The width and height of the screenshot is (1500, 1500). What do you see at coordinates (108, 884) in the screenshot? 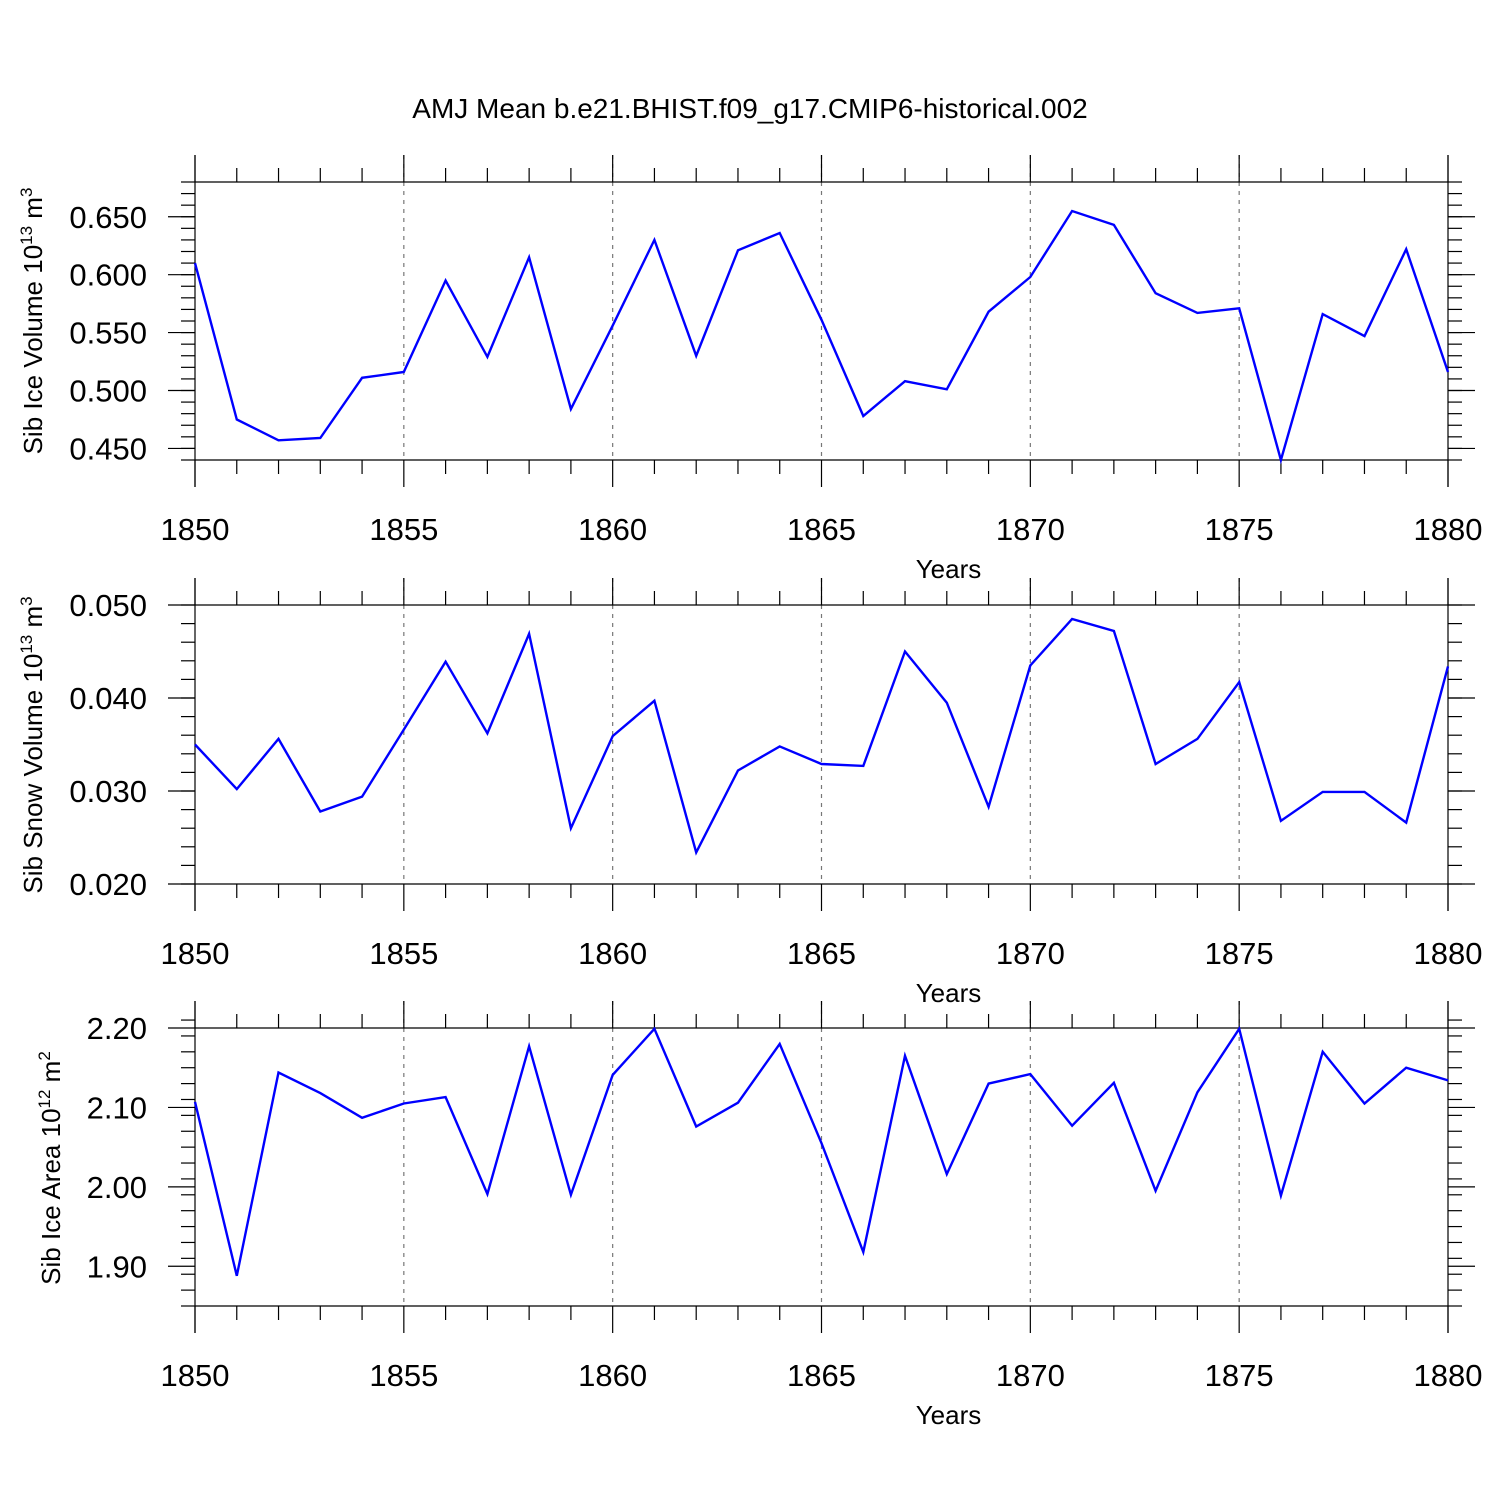
I see `y-tick-label: 0.020` at bounding box center [108, 884].